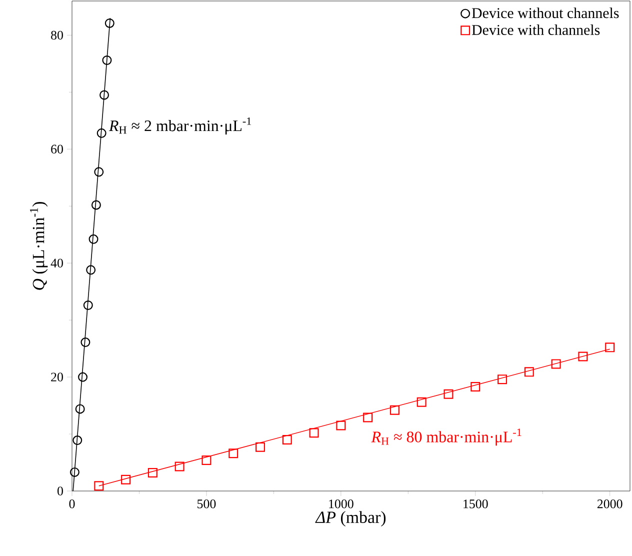 This screenshot has width=632, height=556. Describe the element at coordinates (72, 504) in the screenshot. I see `x-tick-label: 0` at that location.